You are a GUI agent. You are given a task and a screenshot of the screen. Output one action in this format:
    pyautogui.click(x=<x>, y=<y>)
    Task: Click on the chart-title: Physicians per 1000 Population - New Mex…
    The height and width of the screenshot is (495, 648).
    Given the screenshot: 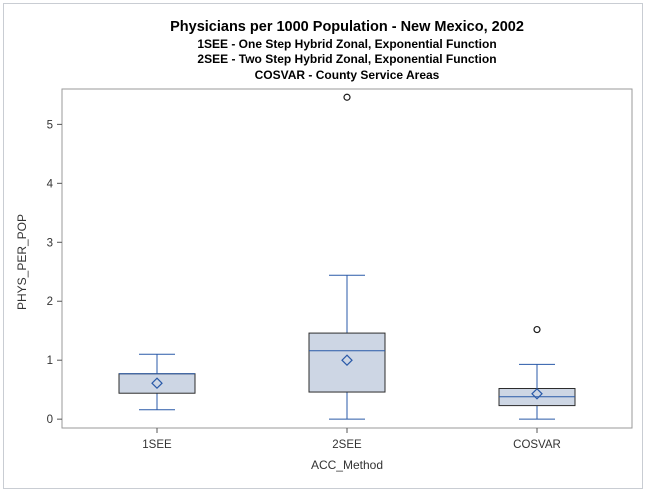 What is the action you would take?
    pyautogui.click(x=347, y=27)
    